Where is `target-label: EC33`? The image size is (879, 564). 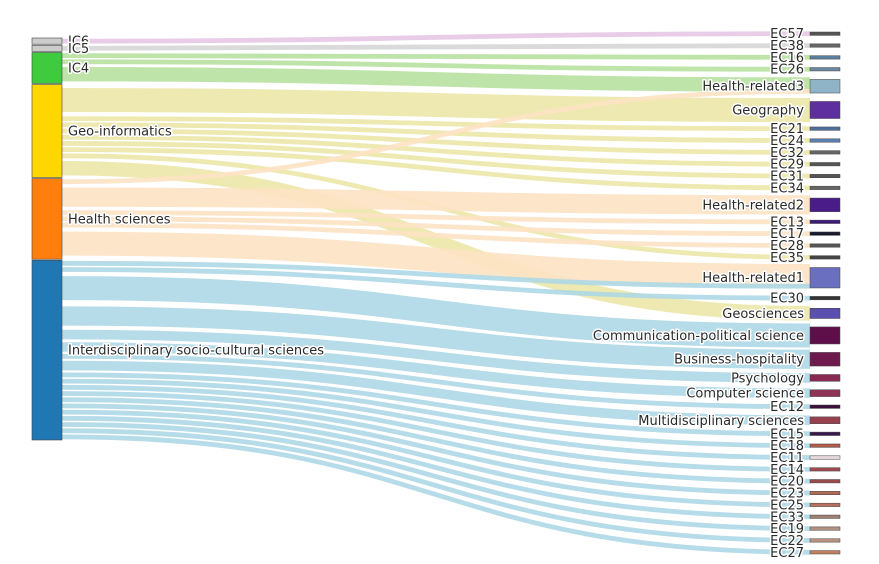
target-label: EC33 is located at coordinates (787, 517).